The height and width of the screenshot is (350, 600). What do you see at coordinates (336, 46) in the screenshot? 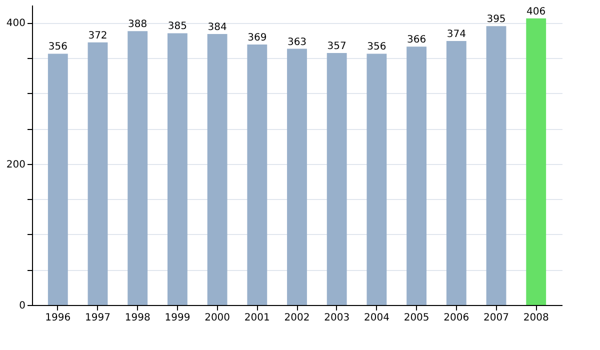
I see `data-label: 357` at bounding box center [336, 46].